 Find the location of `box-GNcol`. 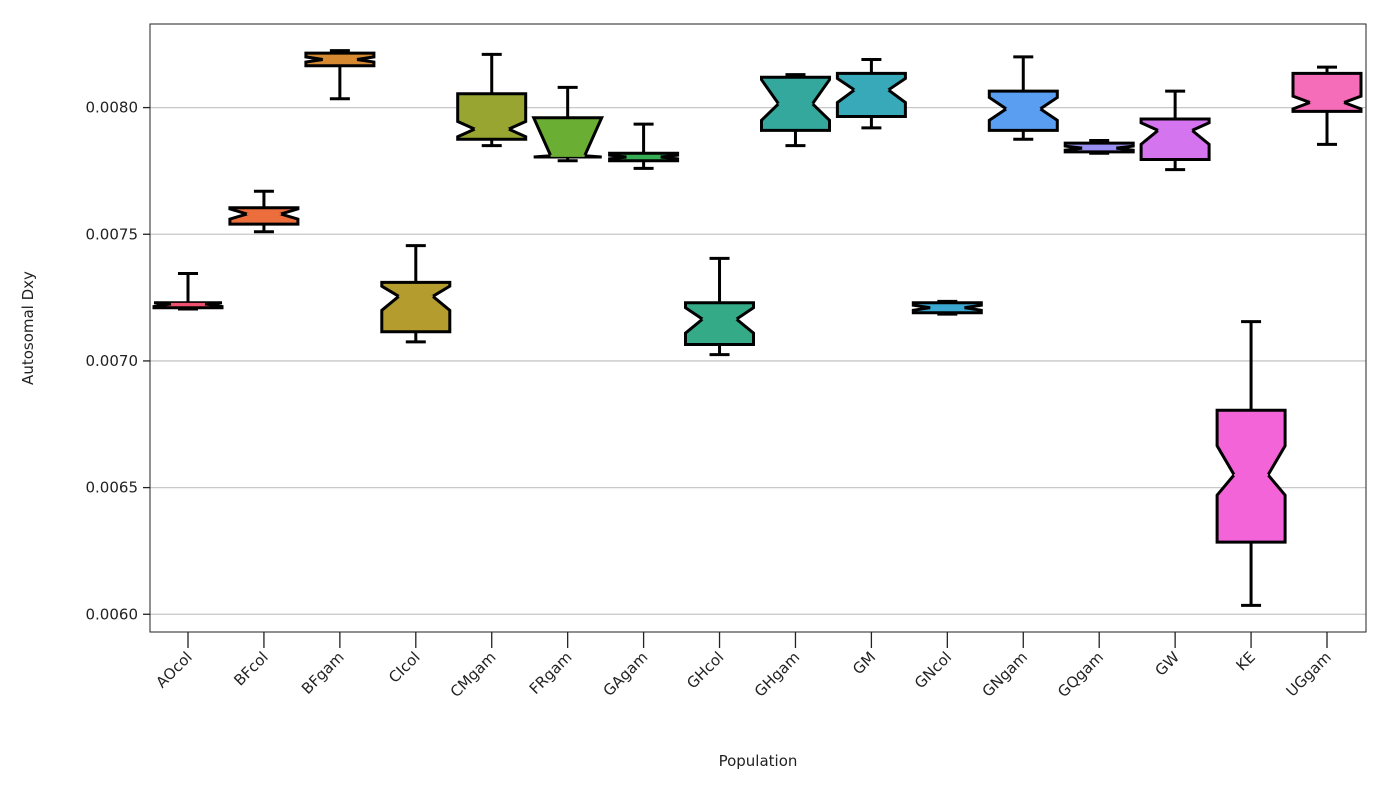

box-GNcol is located at coordinates (947, 307).